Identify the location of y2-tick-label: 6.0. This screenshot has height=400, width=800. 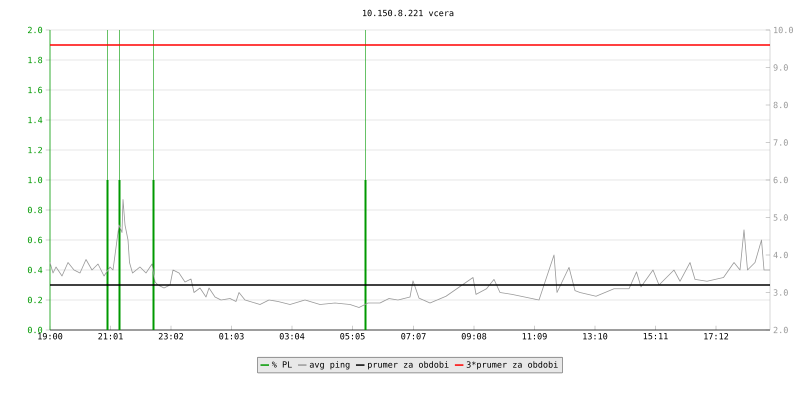
(781, 180).